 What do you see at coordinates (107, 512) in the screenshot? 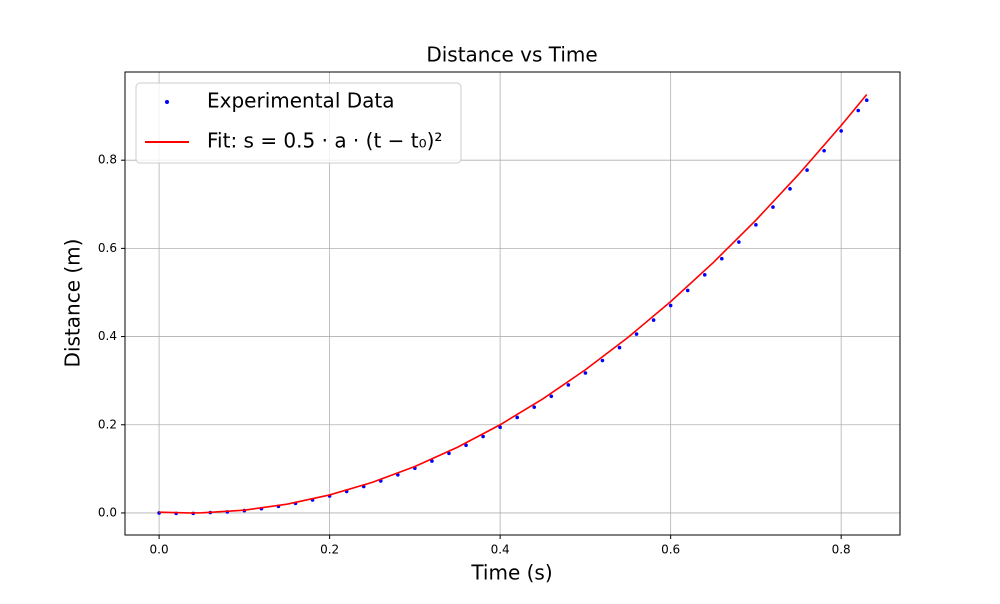
I see `y-tick-label: 0.0` at bounding box center [107, 512].